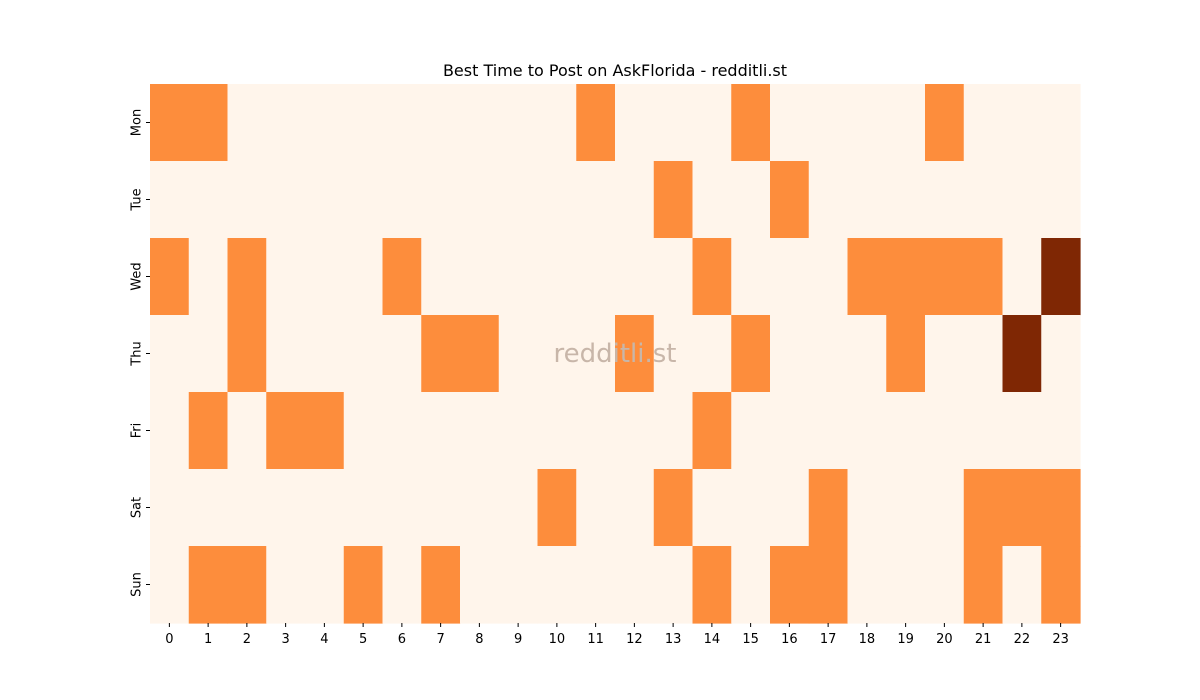 This screenshot has height=700, width=1200. What do you see at coordinates (1022, 639) in the screenshot?
I see `x-tick-label: 22` at bounding box center [1022, 639].